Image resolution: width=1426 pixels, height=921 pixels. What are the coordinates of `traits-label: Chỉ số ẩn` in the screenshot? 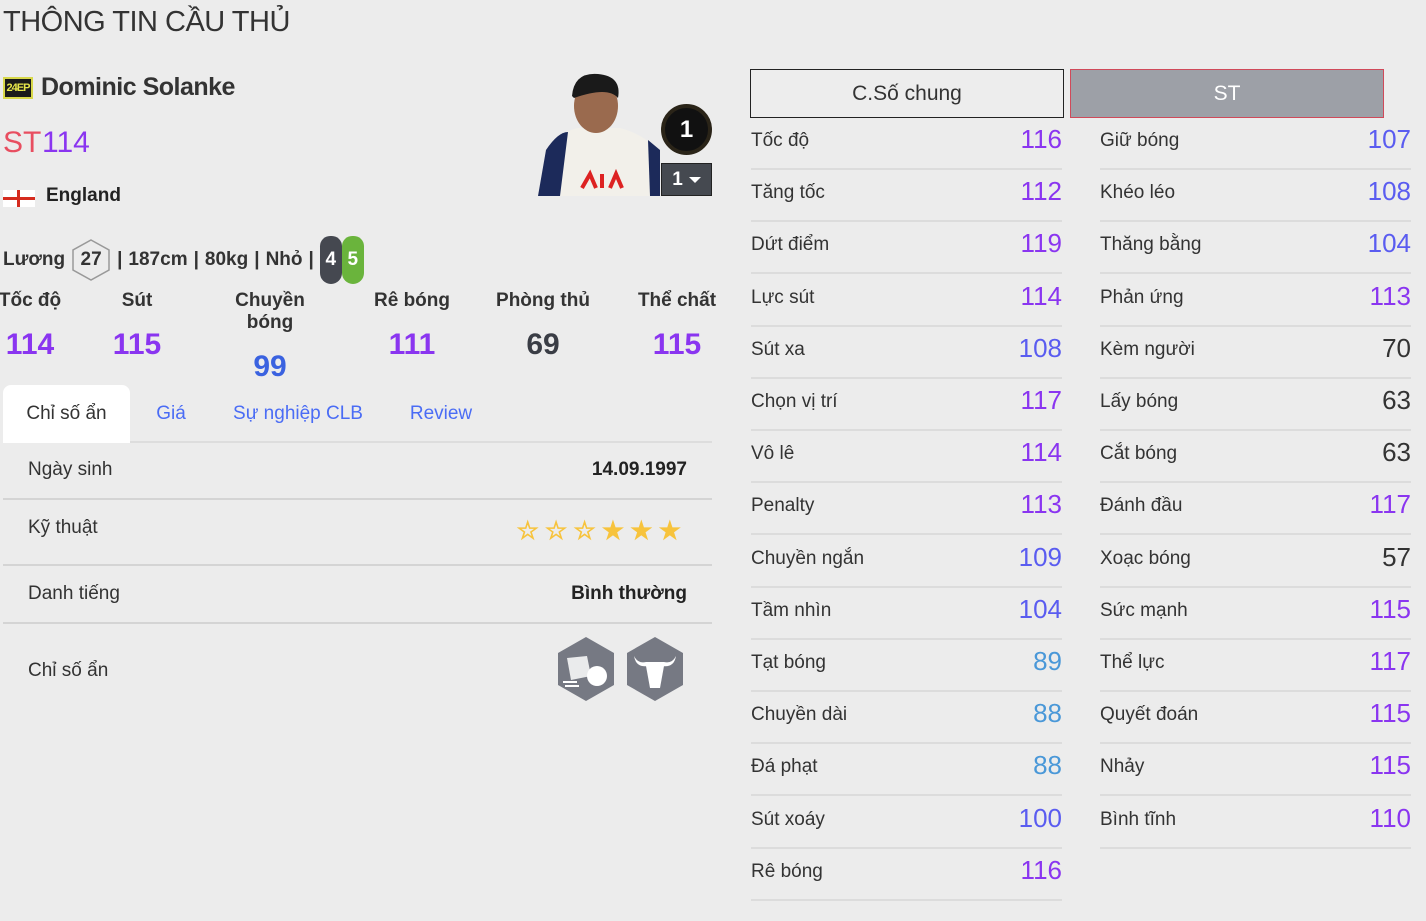 It's located at (68, 670).